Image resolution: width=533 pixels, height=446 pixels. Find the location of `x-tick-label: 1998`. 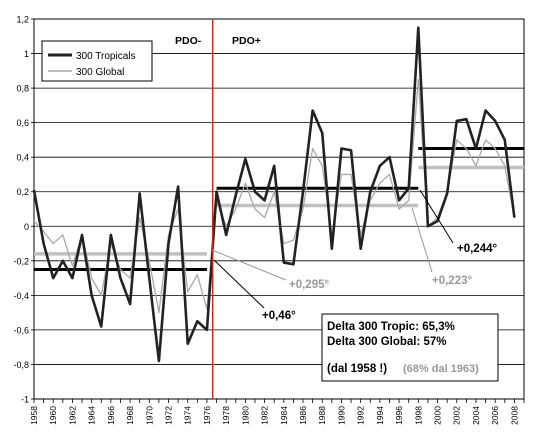

x-tick-label: 1998 is located at coordinates (418, 415).